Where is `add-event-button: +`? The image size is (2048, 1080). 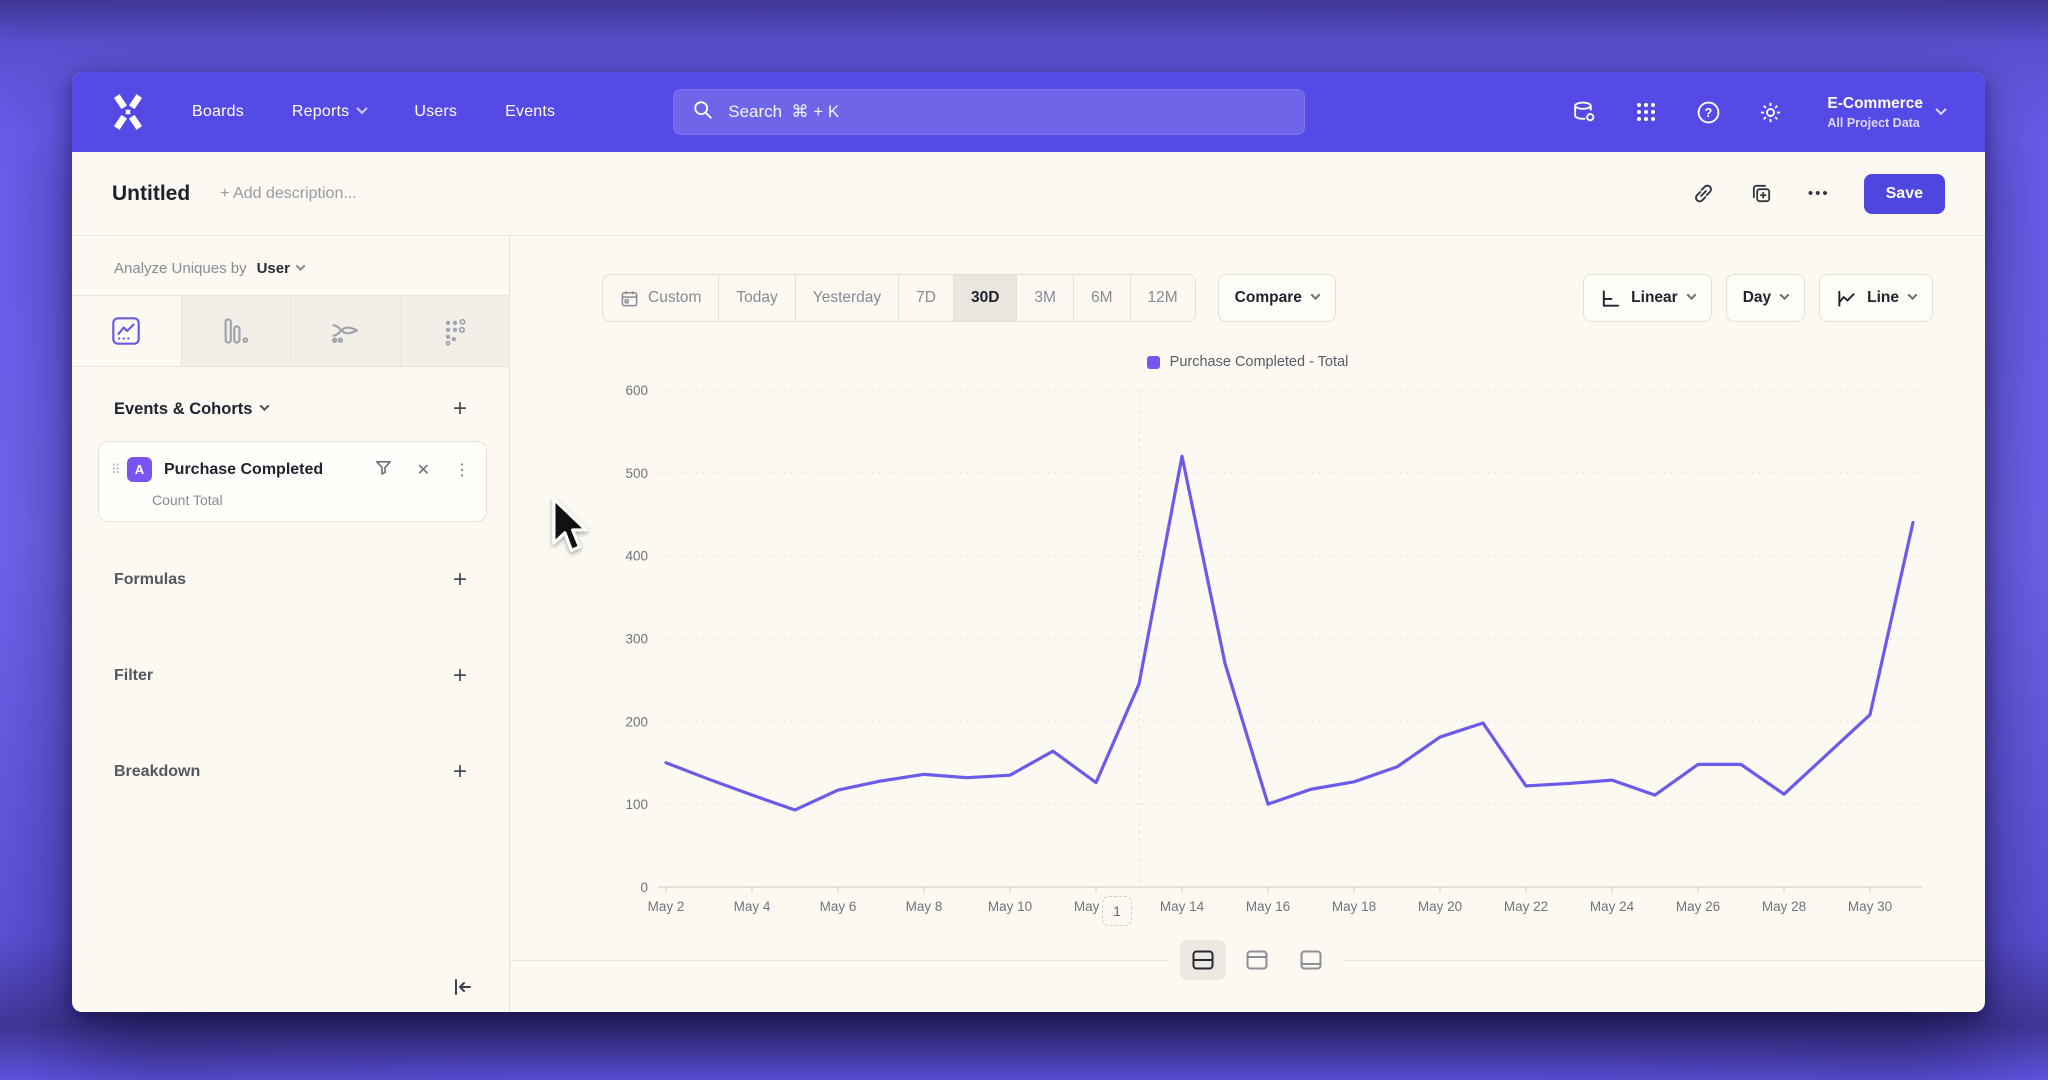
add-event-button: + is located at coordinates (459, 408).